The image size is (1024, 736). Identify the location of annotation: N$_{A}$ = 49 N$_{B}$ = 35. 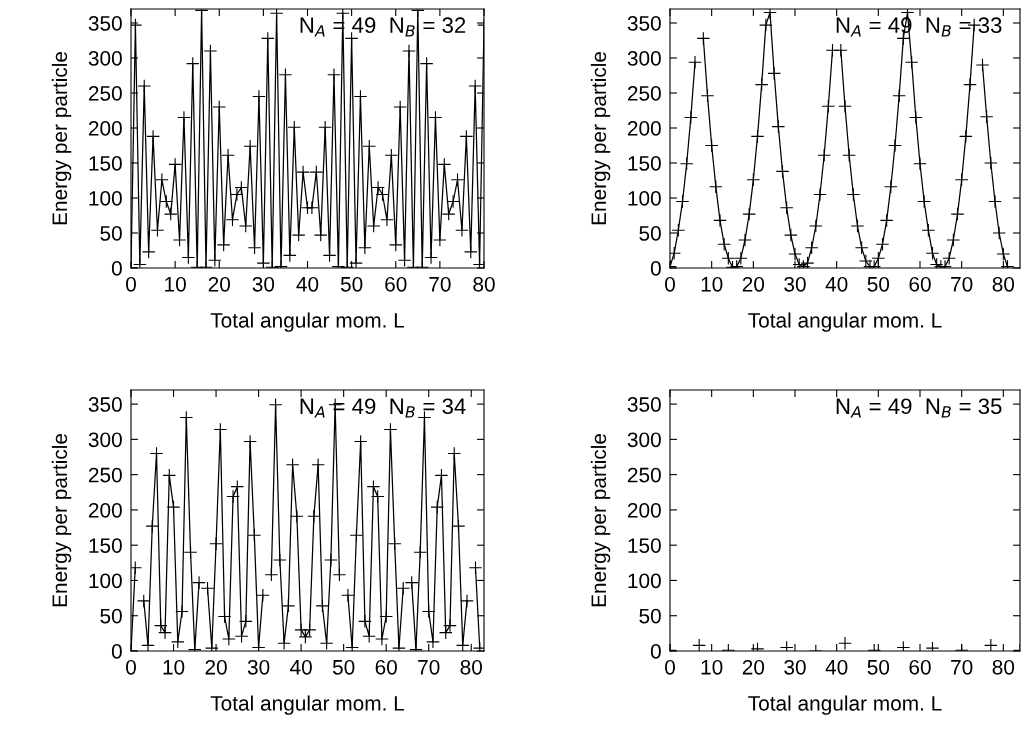
(919, 408).